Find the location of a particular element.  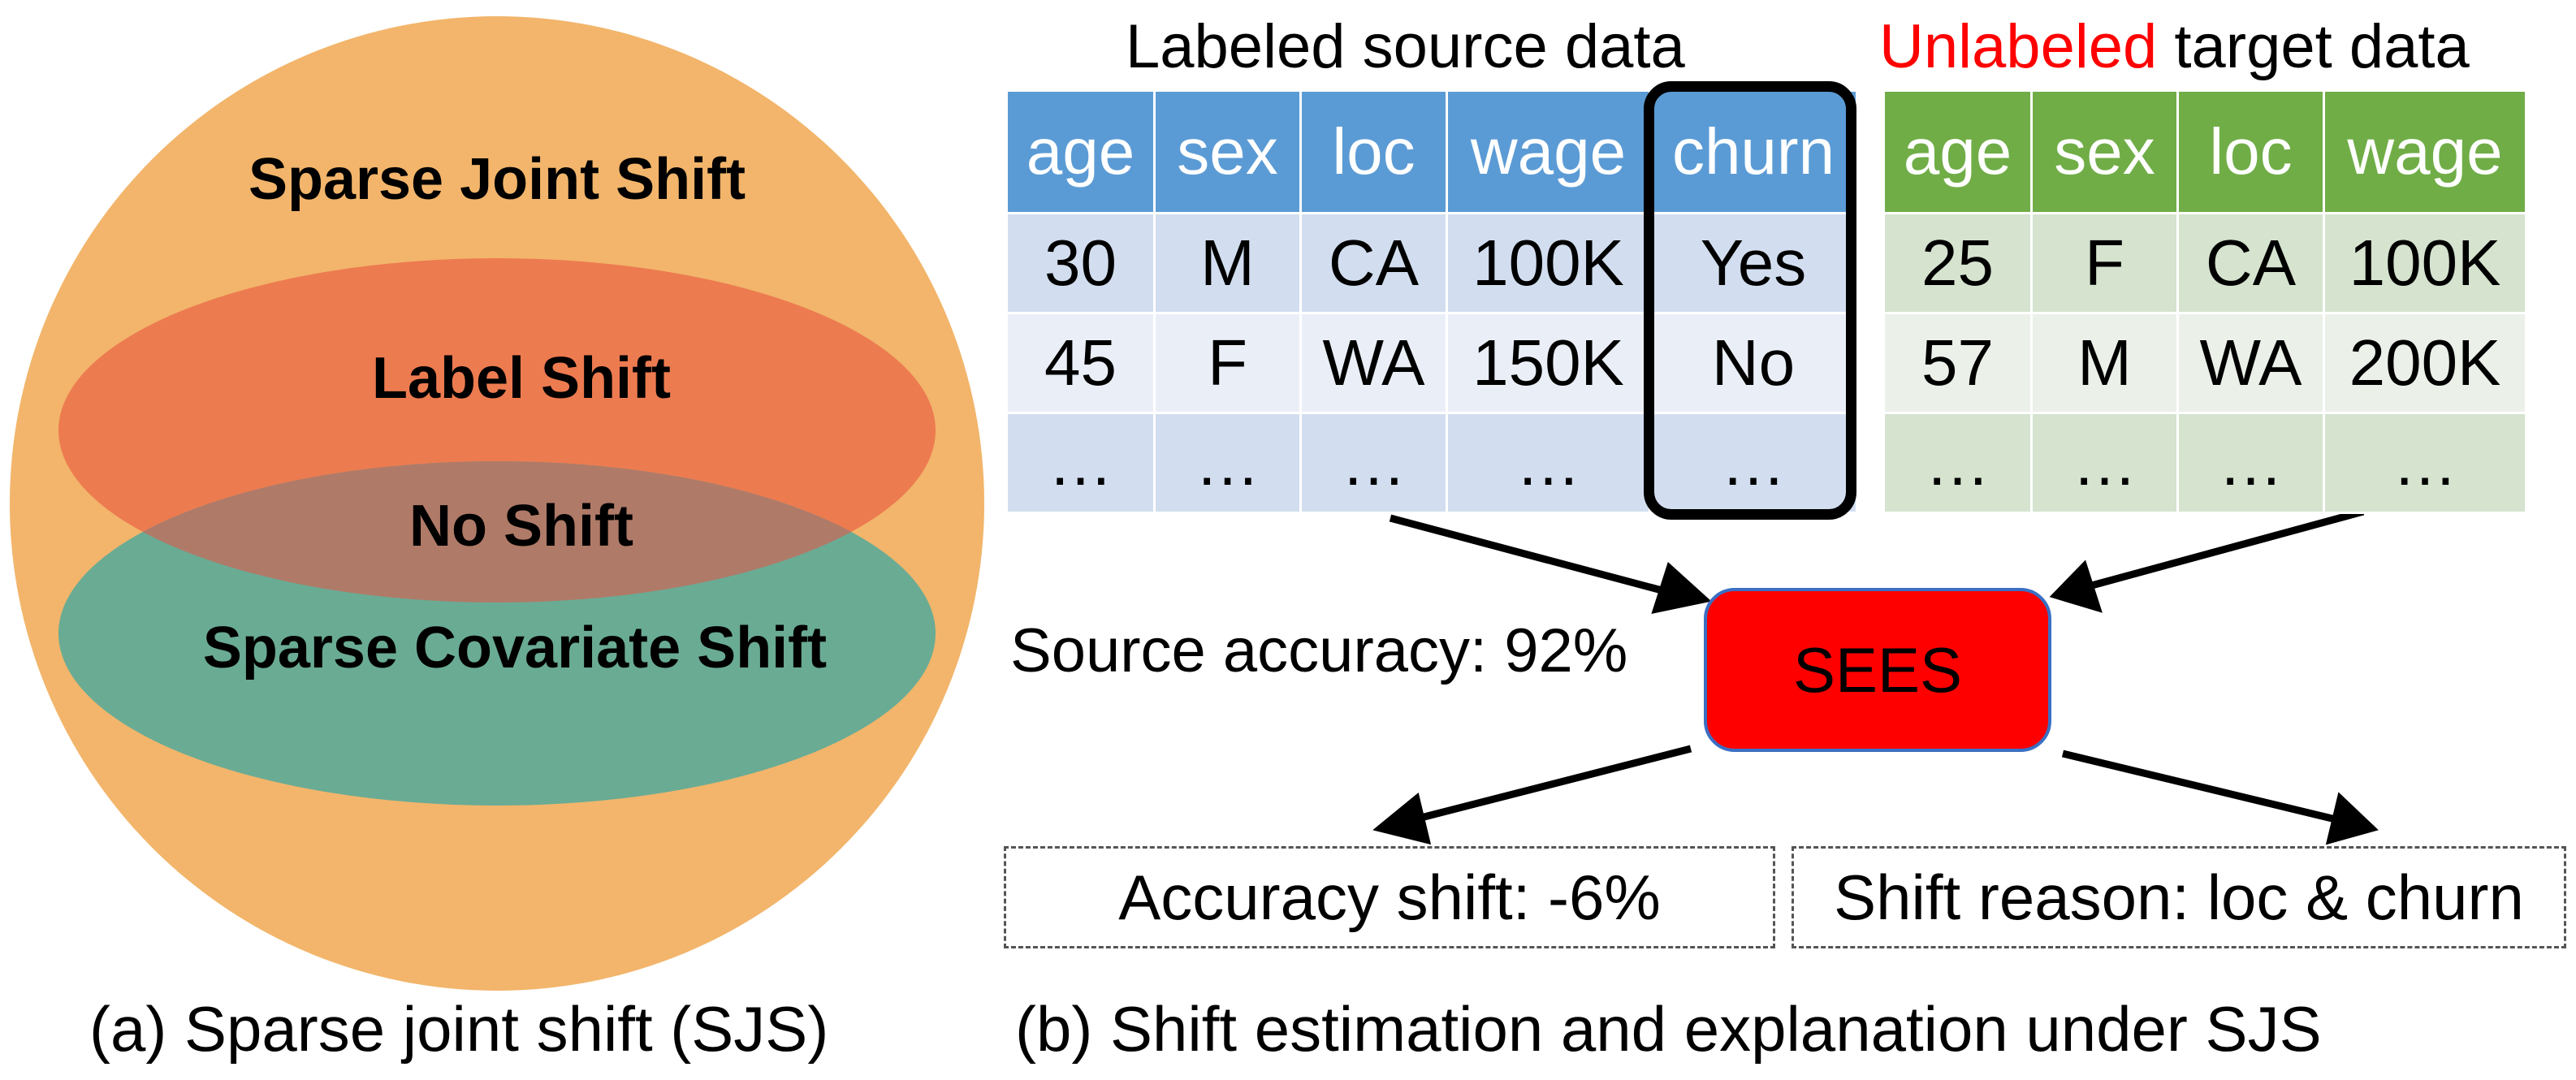

sees-model-box: SEES is located at coordinates (1877, 670).